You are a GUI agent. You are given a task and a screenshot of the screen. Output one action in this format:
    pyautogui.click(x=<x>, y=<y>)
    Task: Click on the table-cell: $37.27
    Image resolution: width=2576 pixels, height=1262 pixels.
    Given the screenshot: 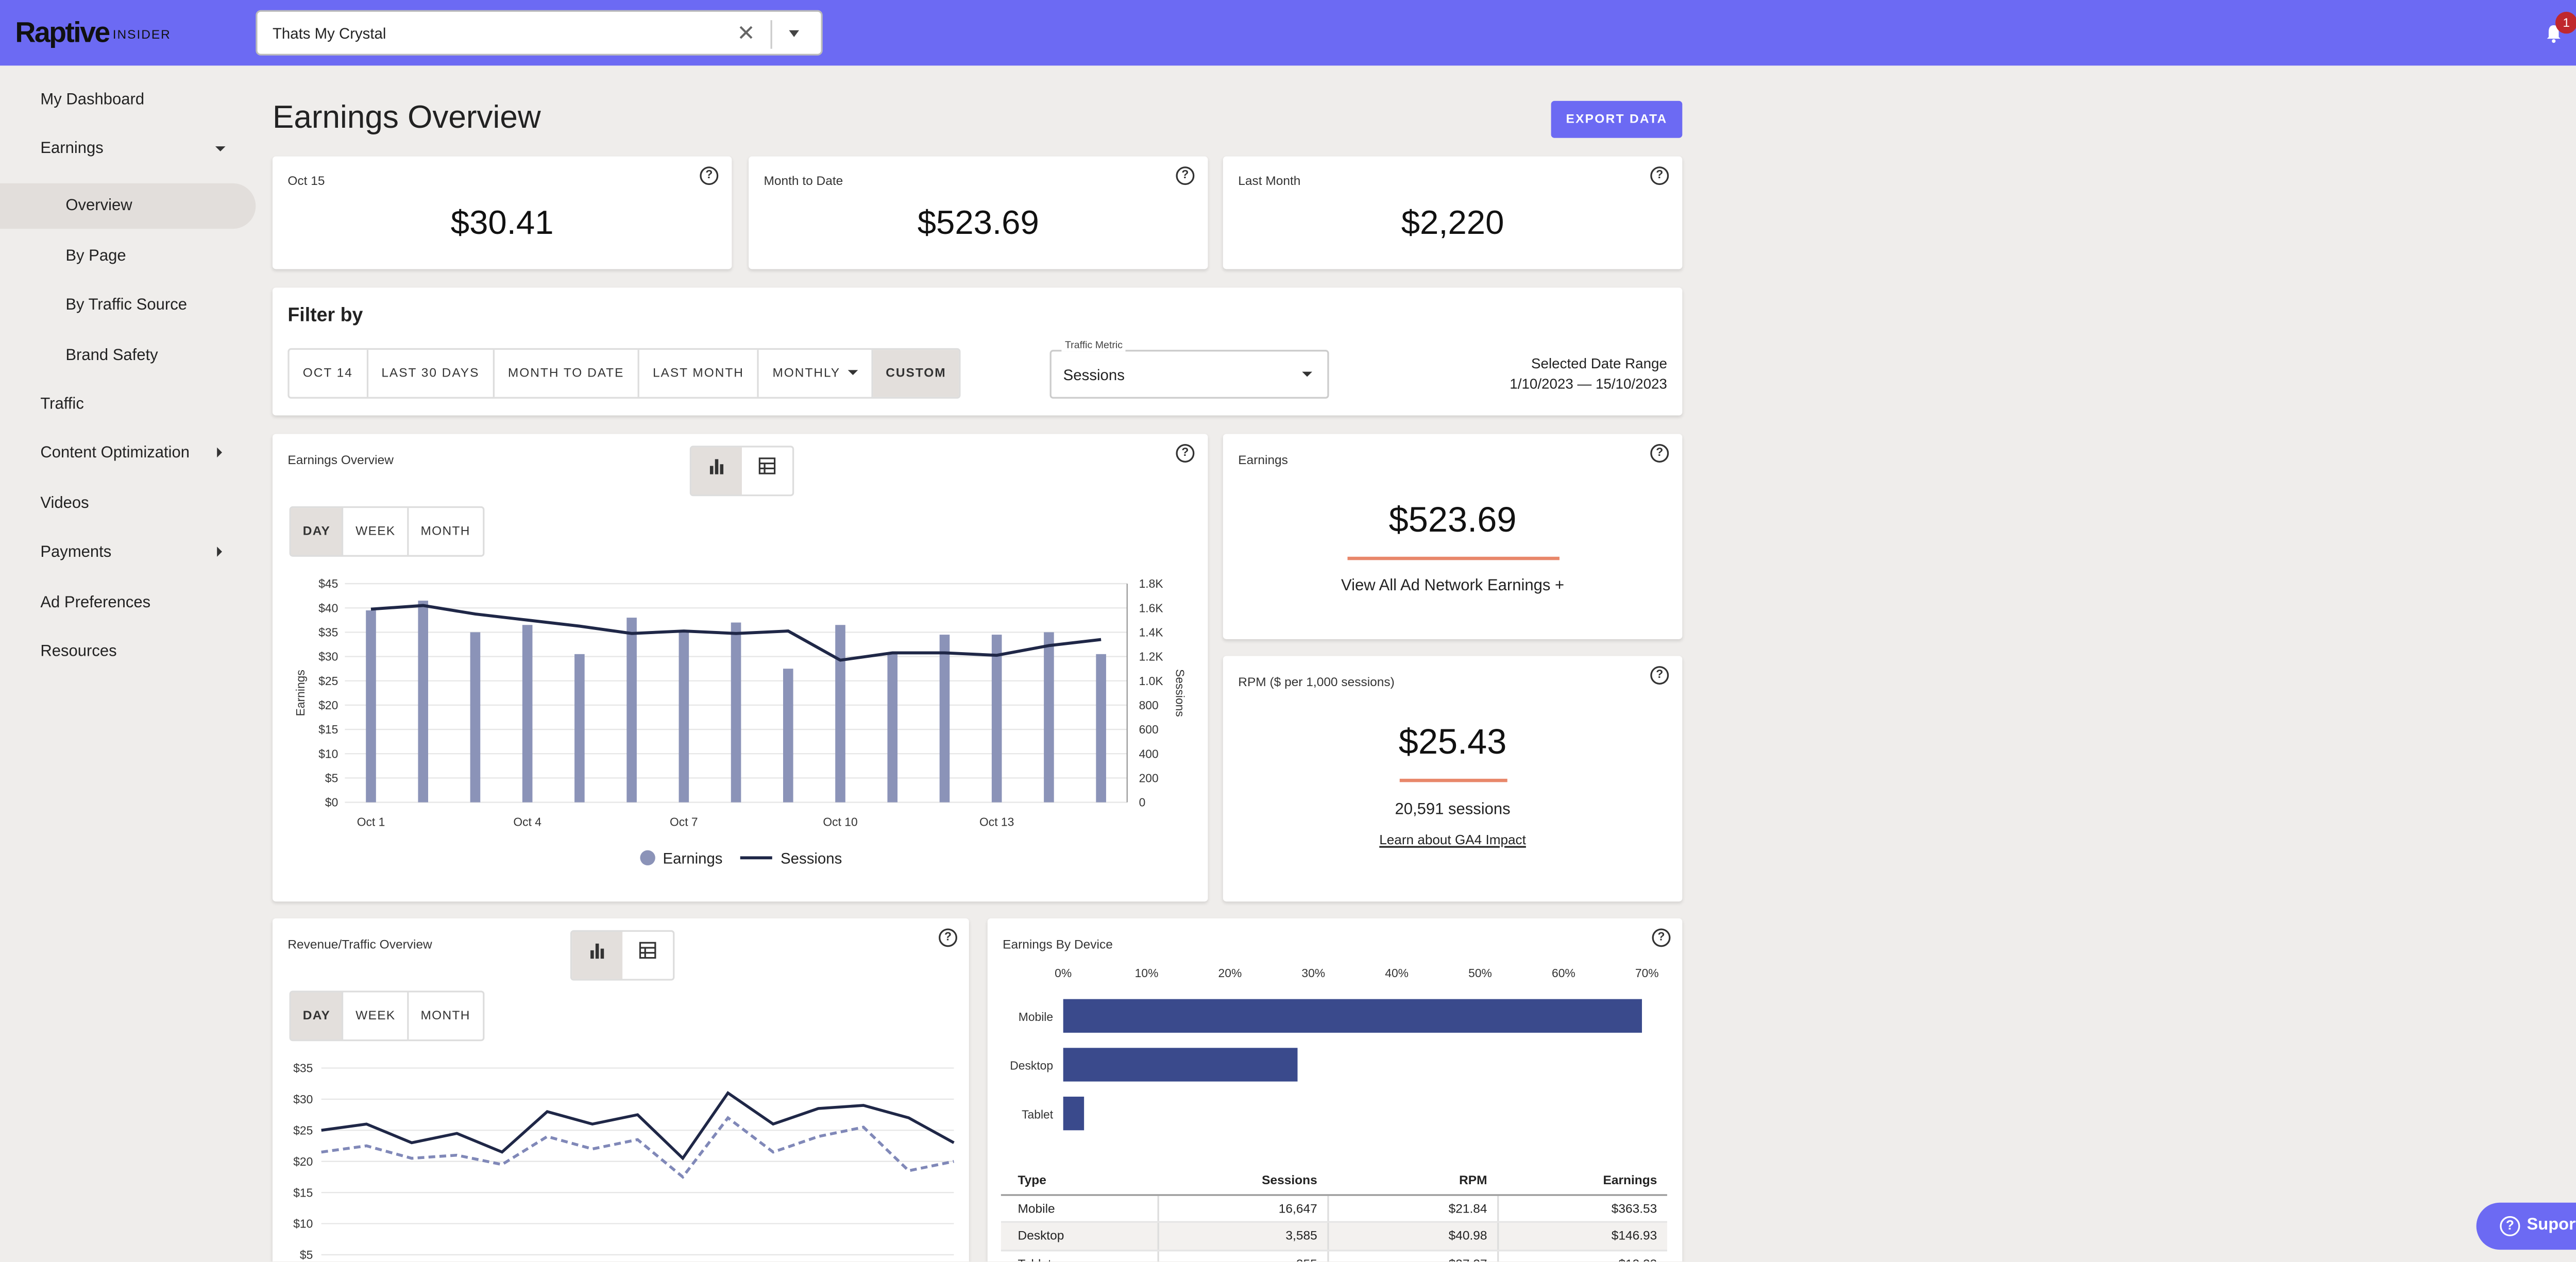 What is the action you would take?
    pyautogui.click(x=1412, y=1255)
    